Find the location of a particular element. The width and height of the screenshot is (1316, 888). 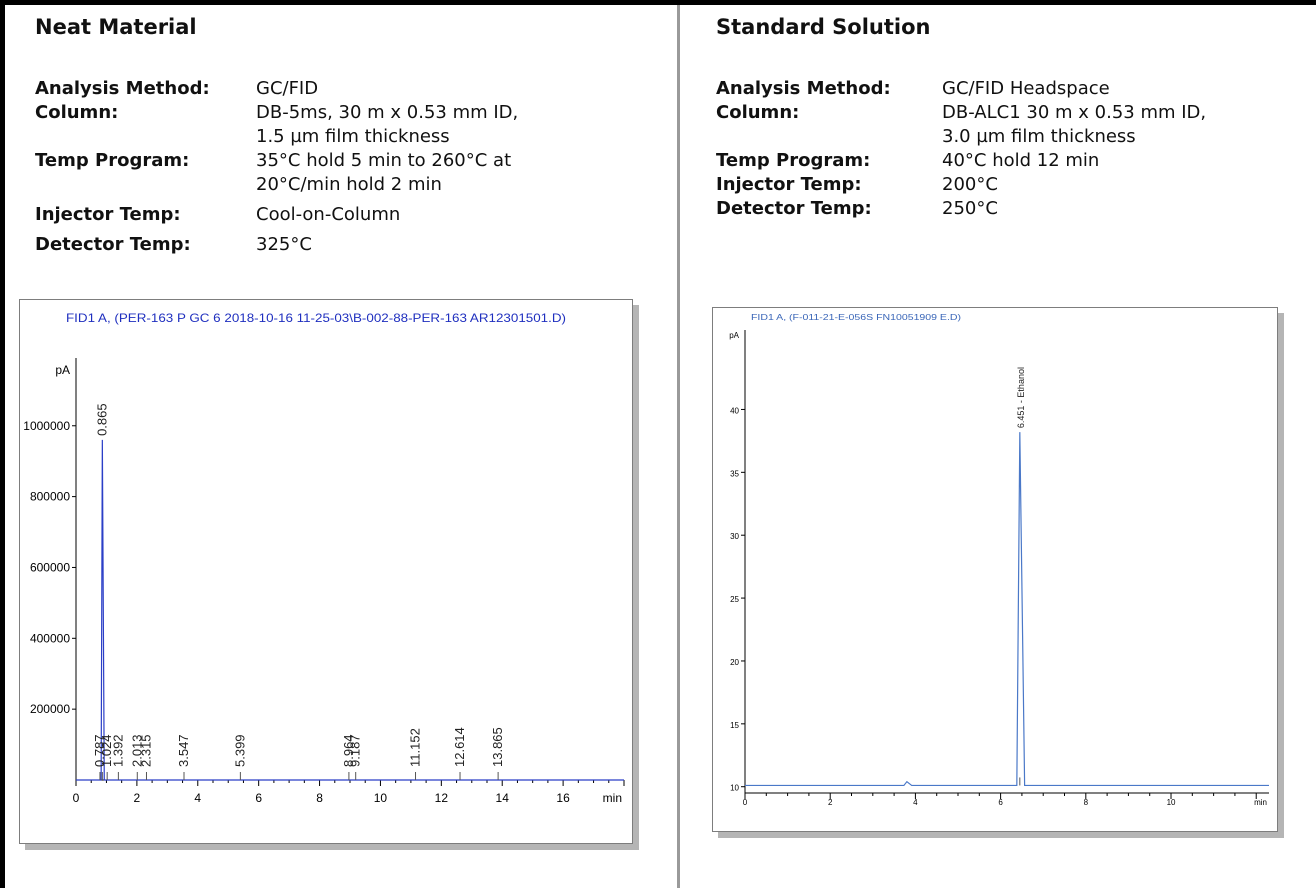

y-tick-label: 40 is located at coordinates (734, 410).